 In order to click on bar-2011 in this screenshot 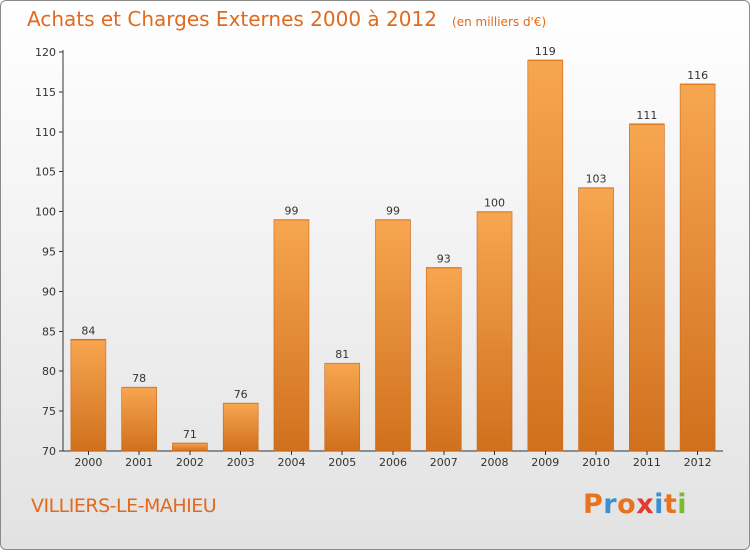, I will do `click(647, 287)`.